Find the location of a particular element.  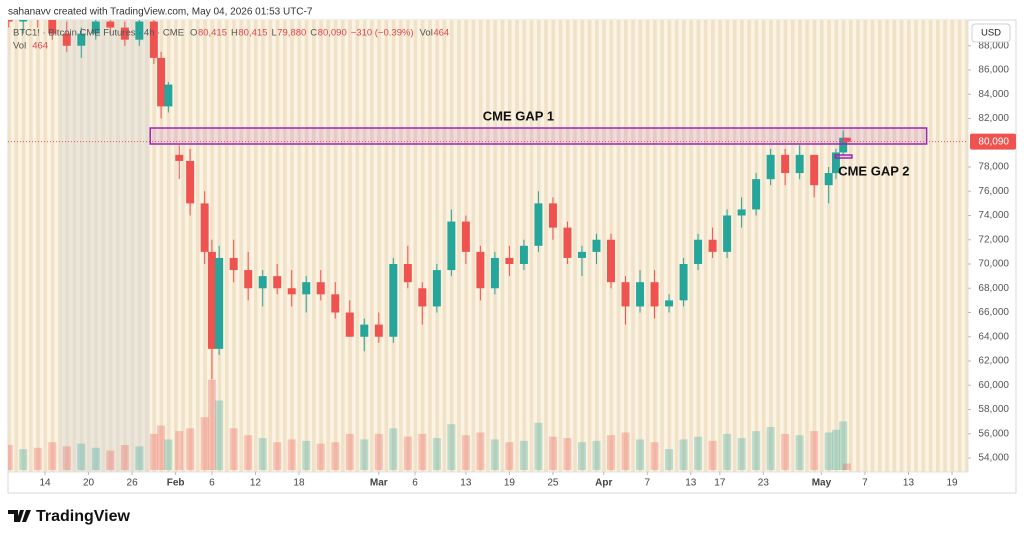

x-tick-label: 26 is located at coordinates (133, 483).